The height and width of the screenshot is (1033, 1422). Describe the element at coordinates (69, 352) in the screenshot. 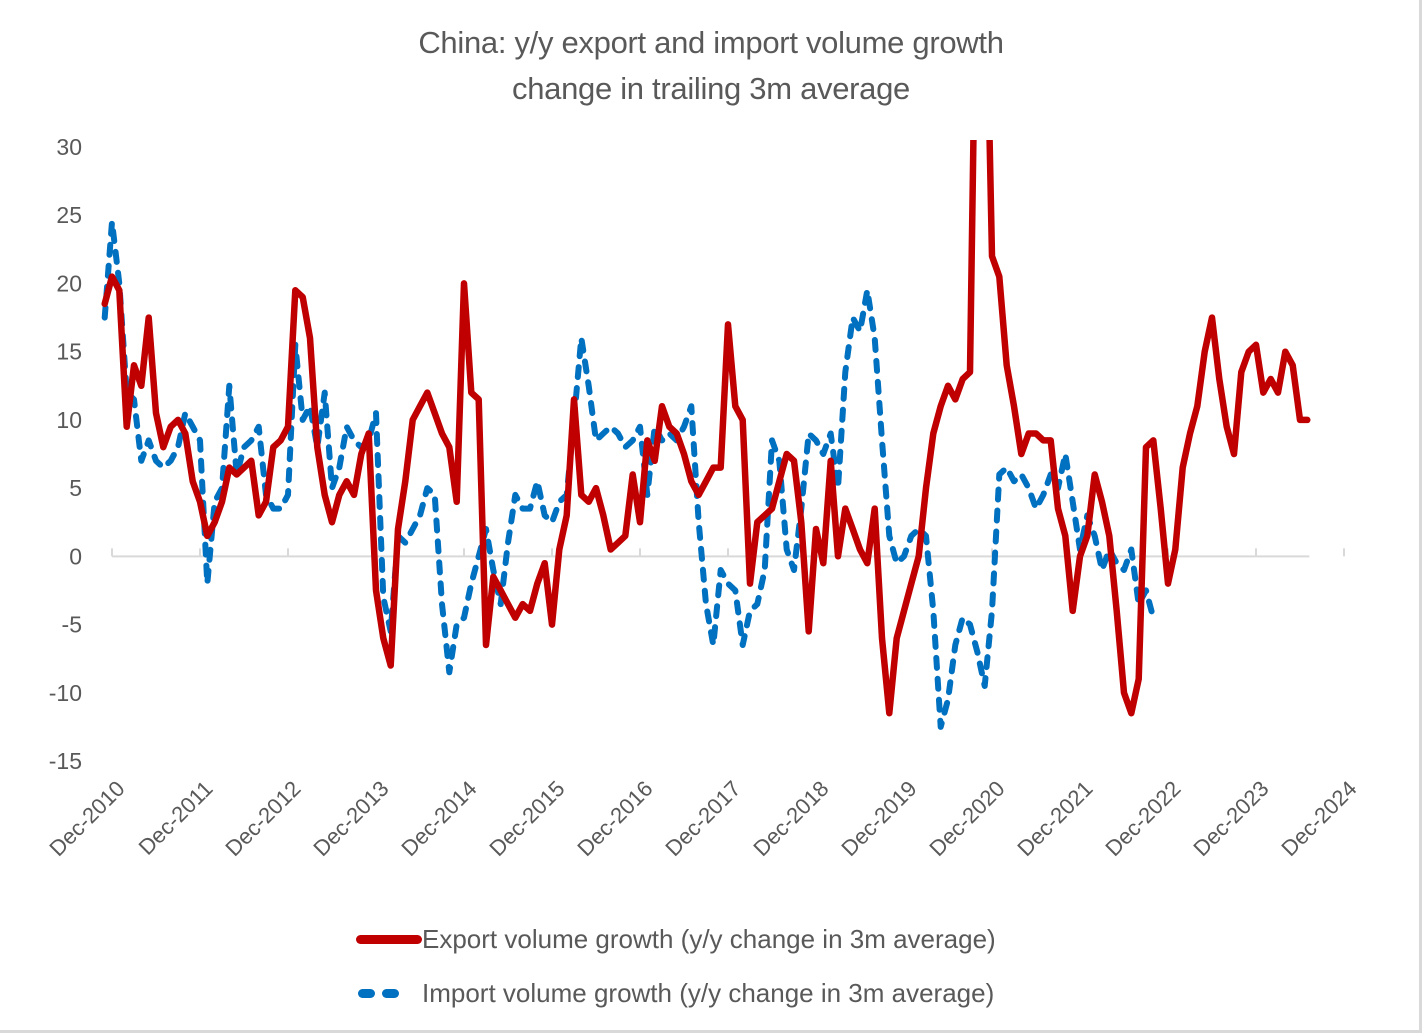

I see `y-tick-label: 15` at that location.